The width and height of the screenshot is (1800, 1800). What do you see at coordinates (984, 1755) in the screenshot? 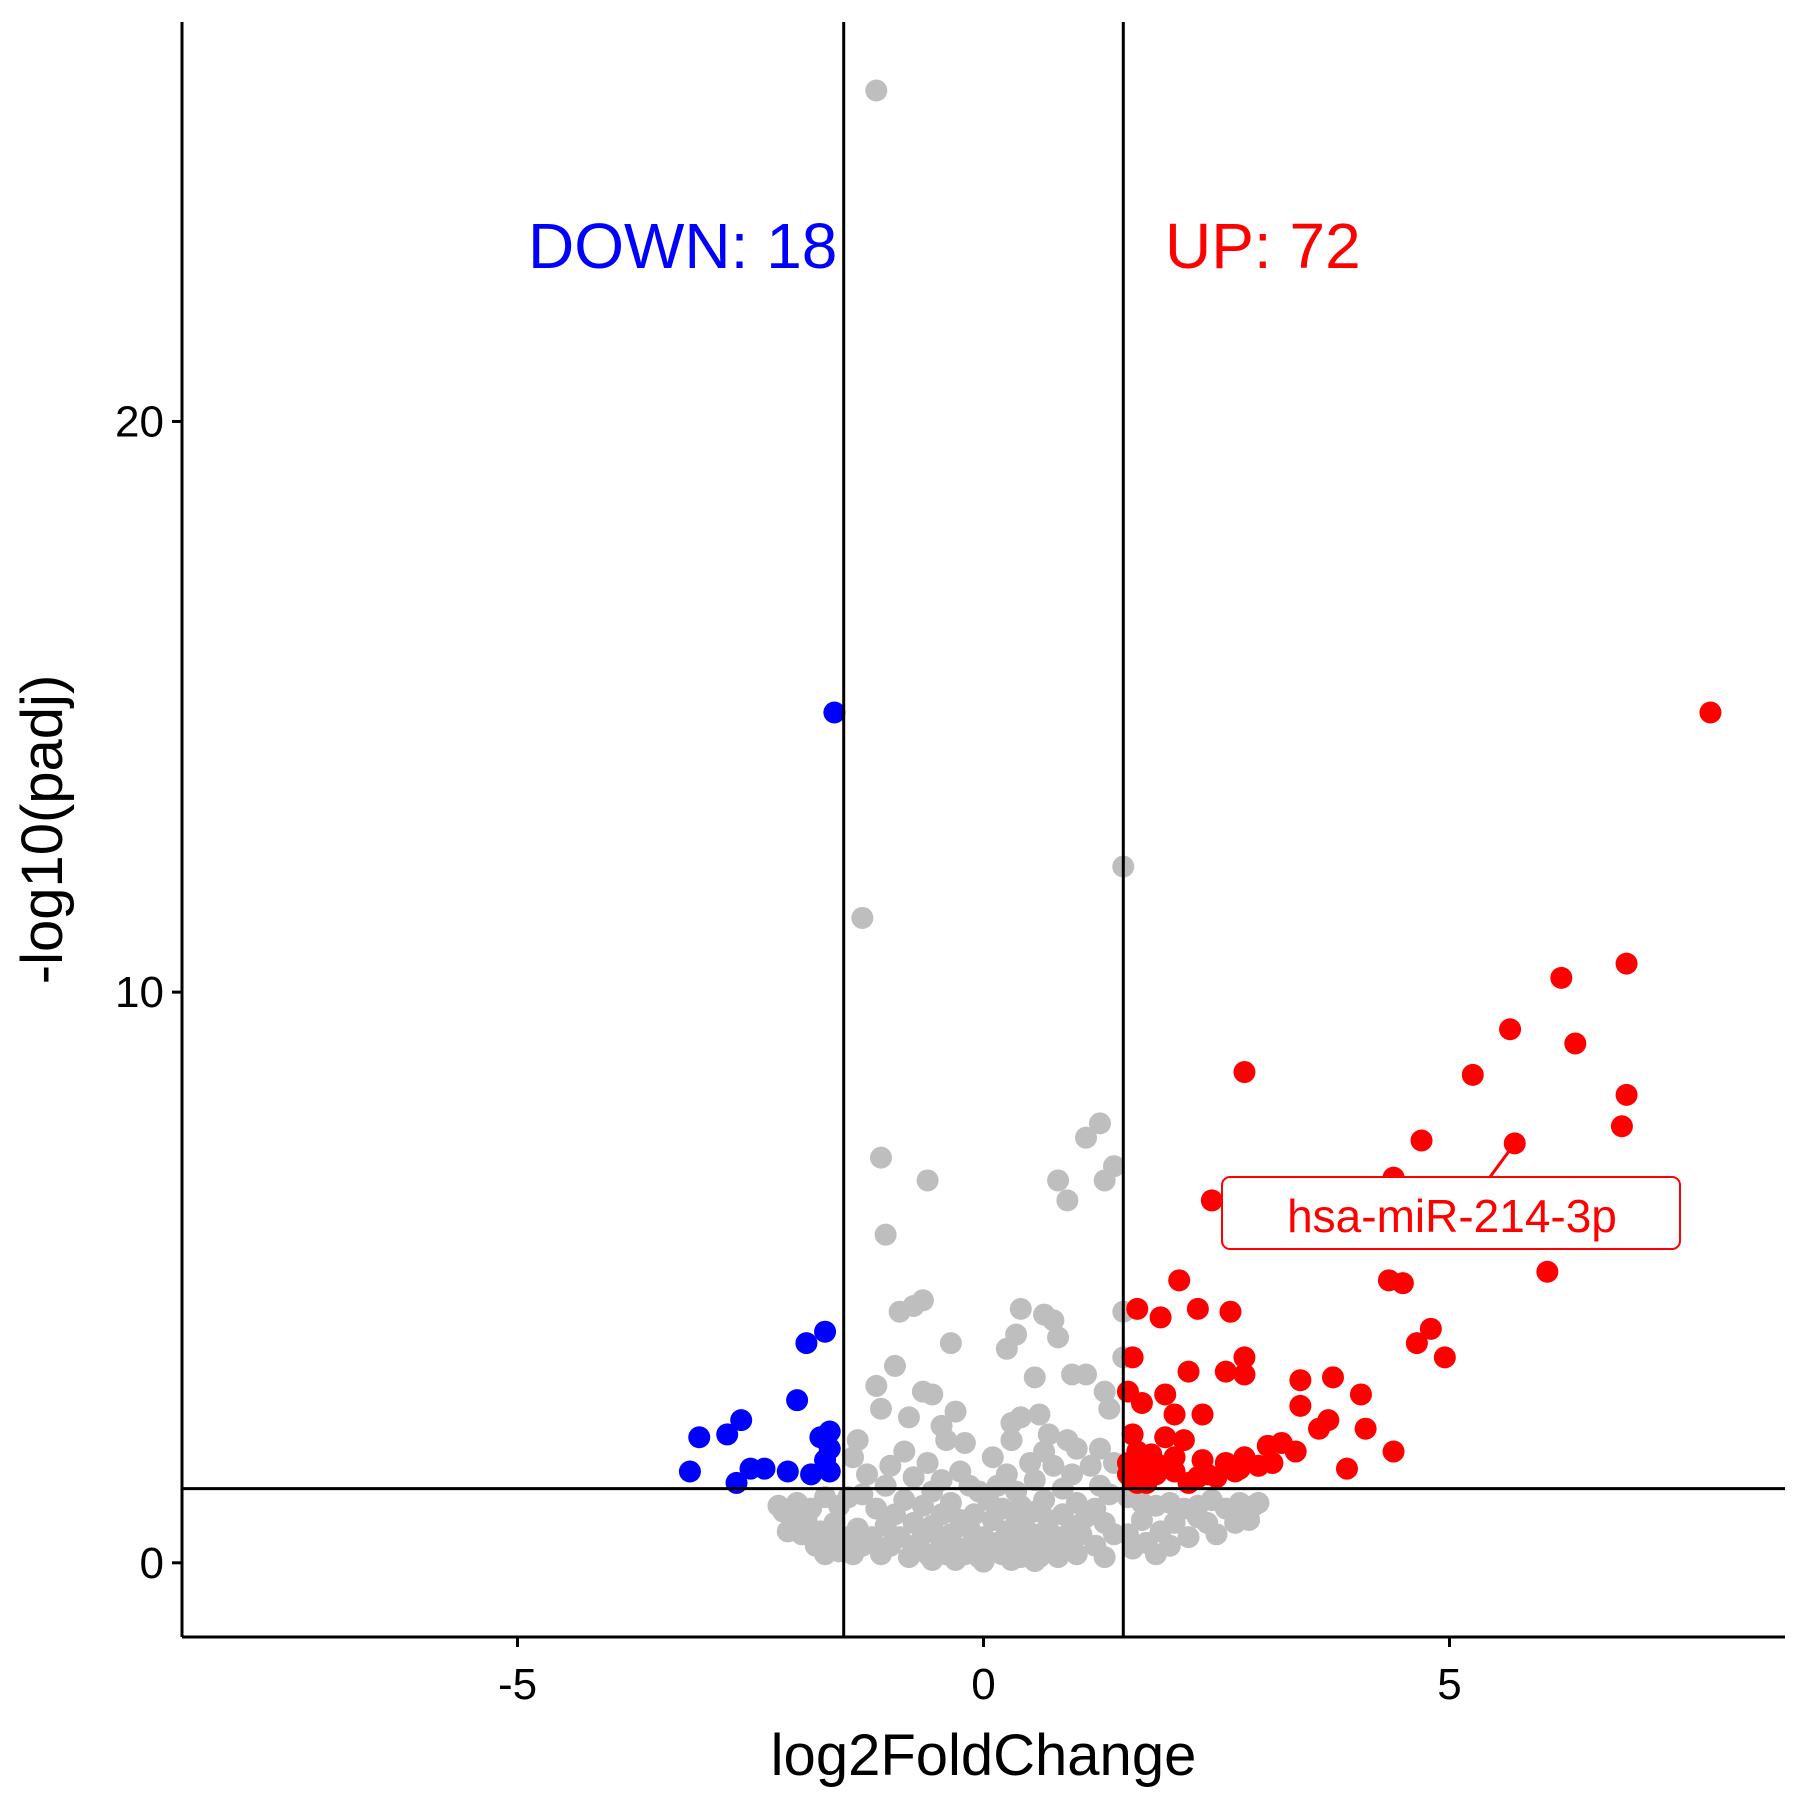
I see `x-axis-title: log2FoldChange` at bounding box center [984, 1755].